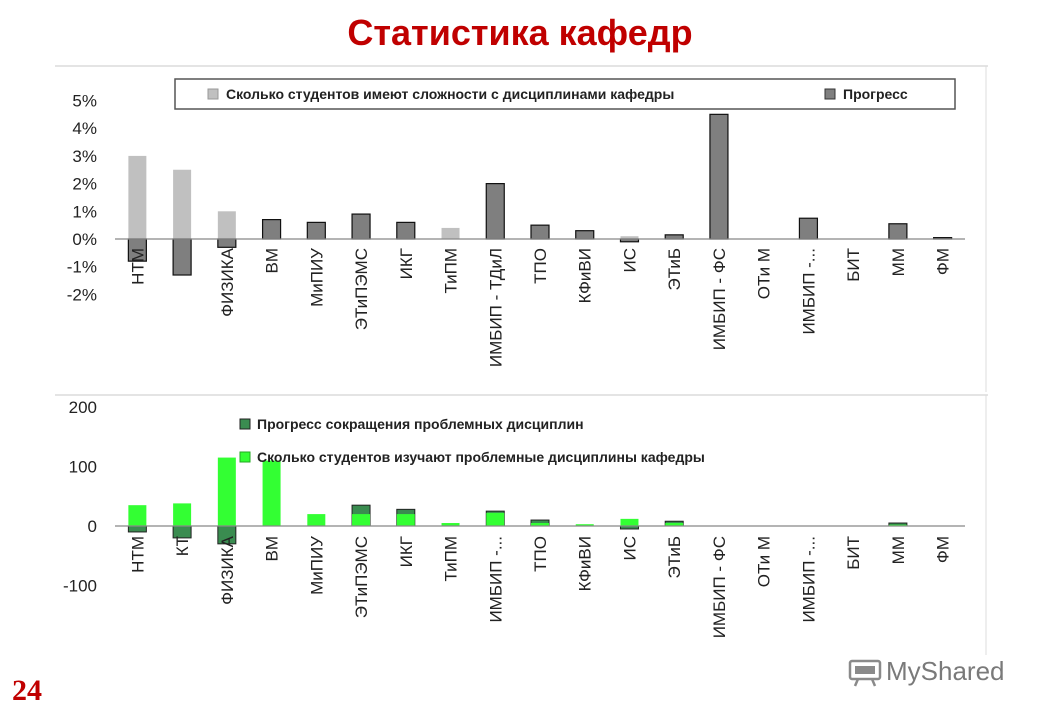 The width and height of the screenshot is (1040, 720). What do you see at coordinates (213, 94) in the screenshot?
I see `legend-swatch-difficulty` at bounding box center [213, 94].